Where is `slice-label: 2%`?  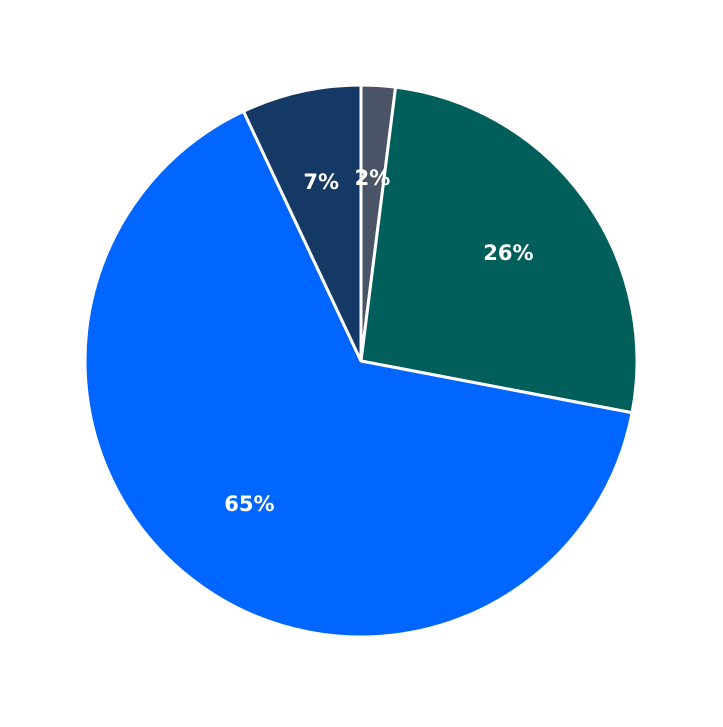 slice-label: 2% is located at coordinates (373, 178).